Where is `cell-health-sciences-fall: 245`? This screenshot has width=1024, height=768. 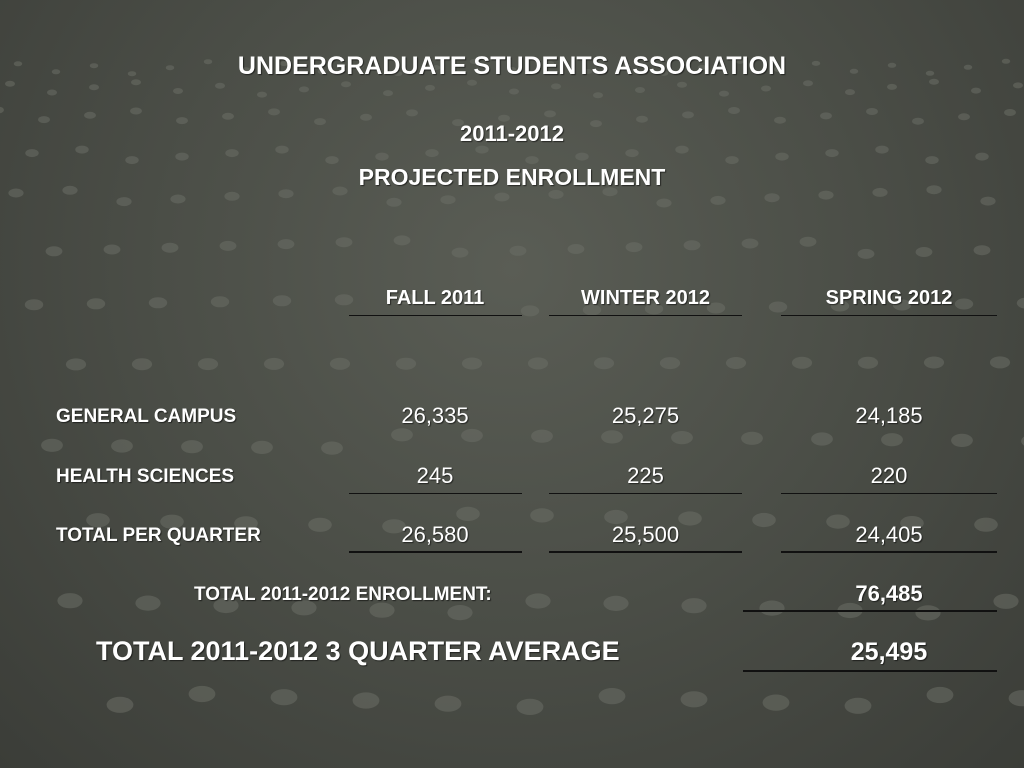 cell-health-sciences-fall: 245 is located at coordinates (435, 475).